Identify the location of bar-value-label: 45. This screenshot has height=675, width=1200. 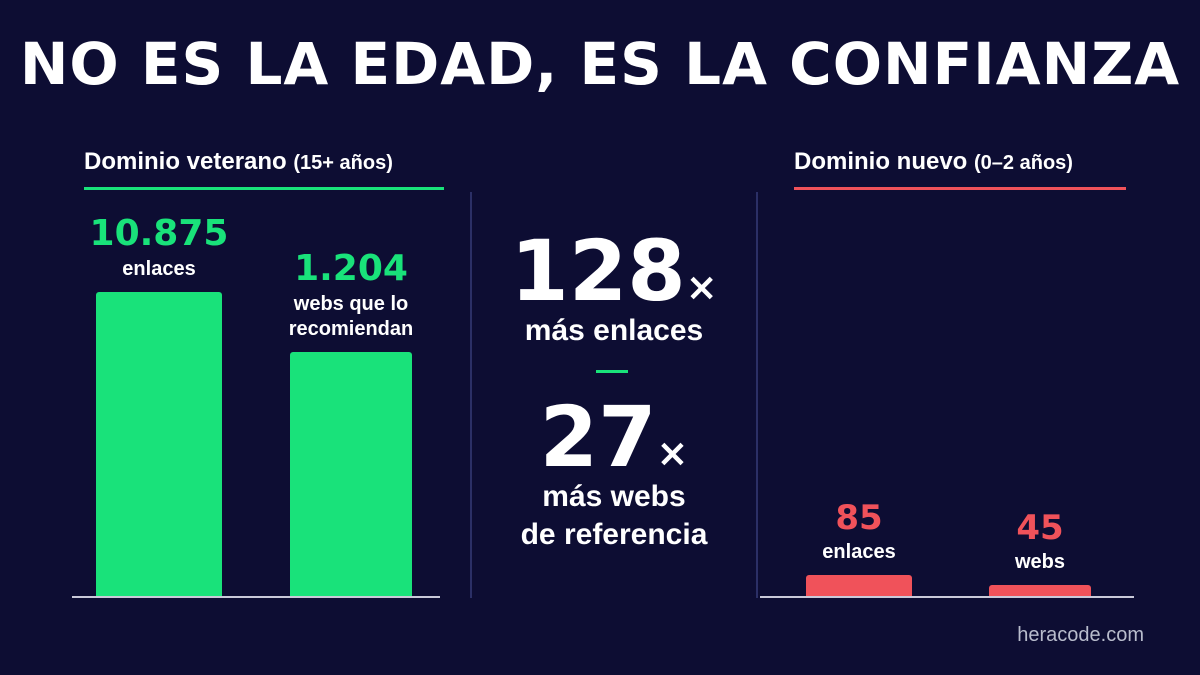
(1040, 528).